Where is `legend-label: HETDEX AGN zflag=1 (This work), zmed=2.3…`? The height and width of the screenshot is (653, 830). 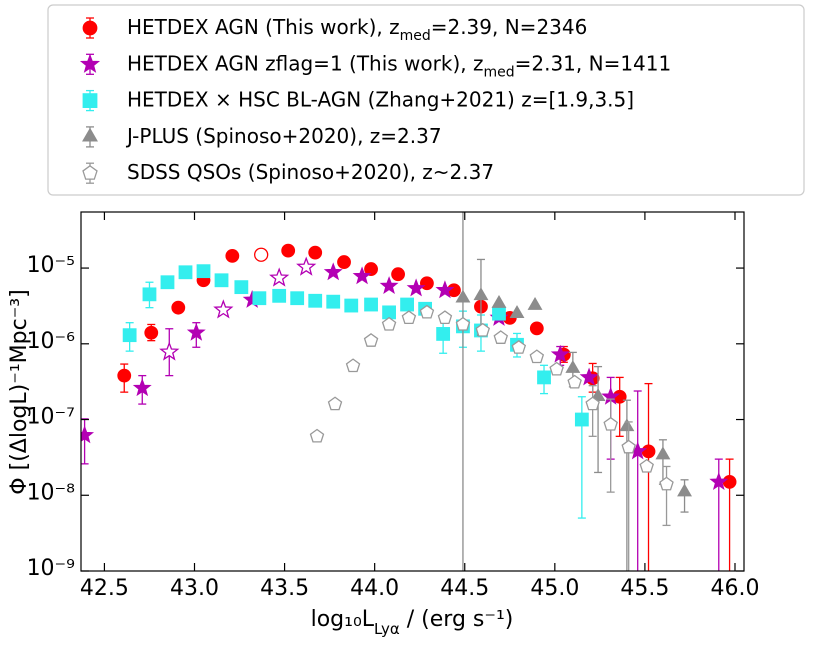 legend-label: HETDEX AGN zflag=1 (This work), zmed=2.3… is located at coordinates (399, 66).